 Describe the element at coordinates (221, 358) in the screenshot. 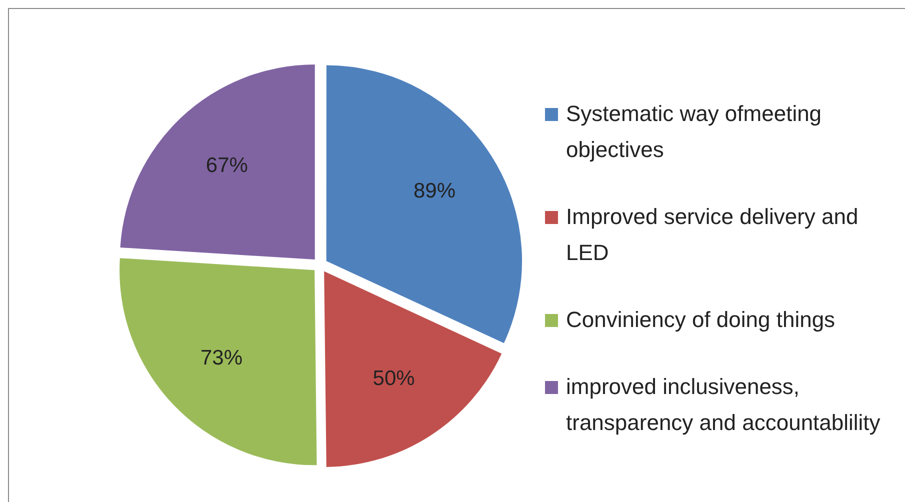

I see `data-label: 73%` at that location.